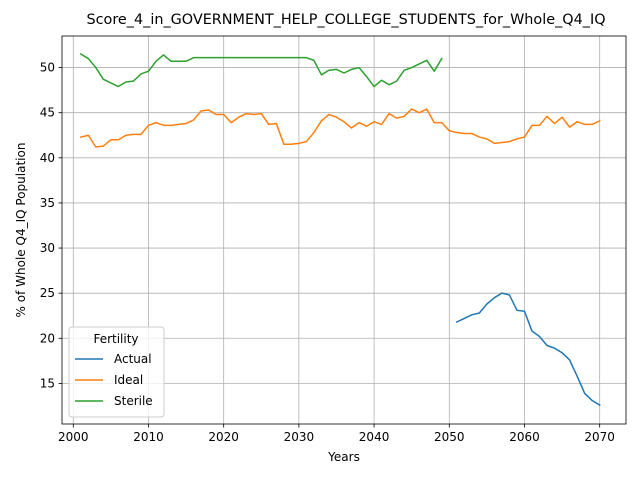  What do you see at coordinates (599, 437) in the screenshot?
I see `x-tick-label: 2070` at bounding box center [599, 437].